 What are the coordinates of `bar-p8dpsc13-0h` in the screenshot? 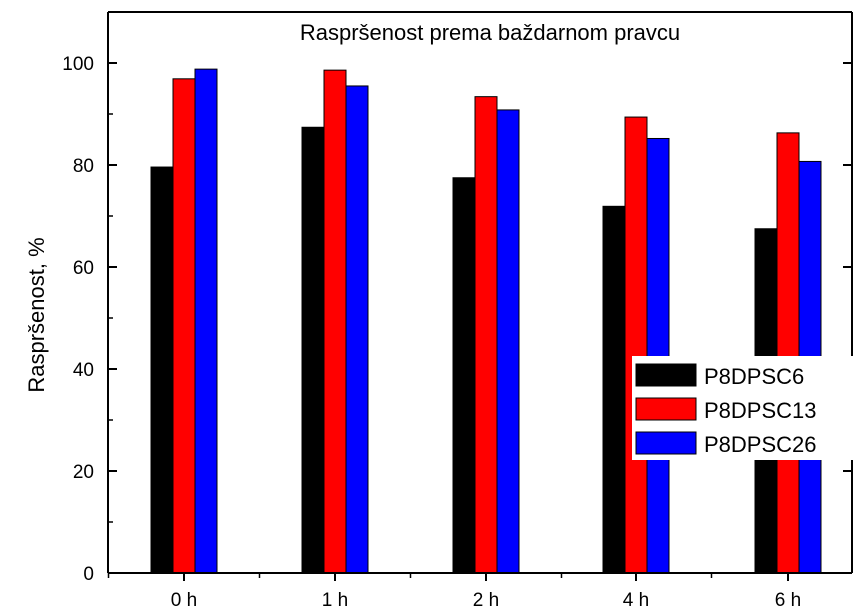 It's located at (184, 326).